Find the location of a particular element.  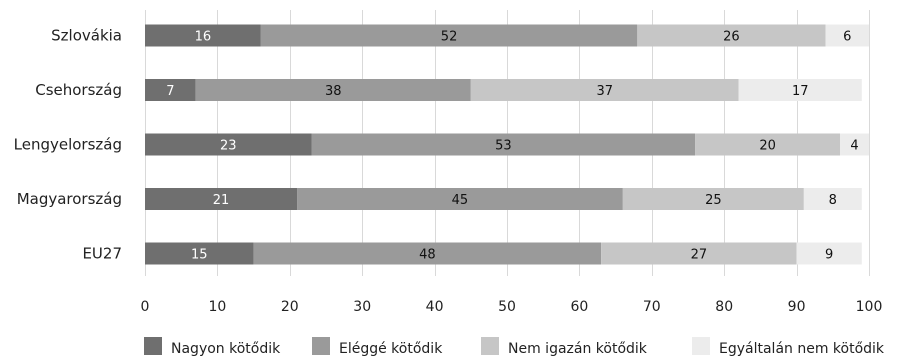

data-label-szlovakia-egyaltalan-nem-kotodik: 6 is located at coordinates (847, 37).